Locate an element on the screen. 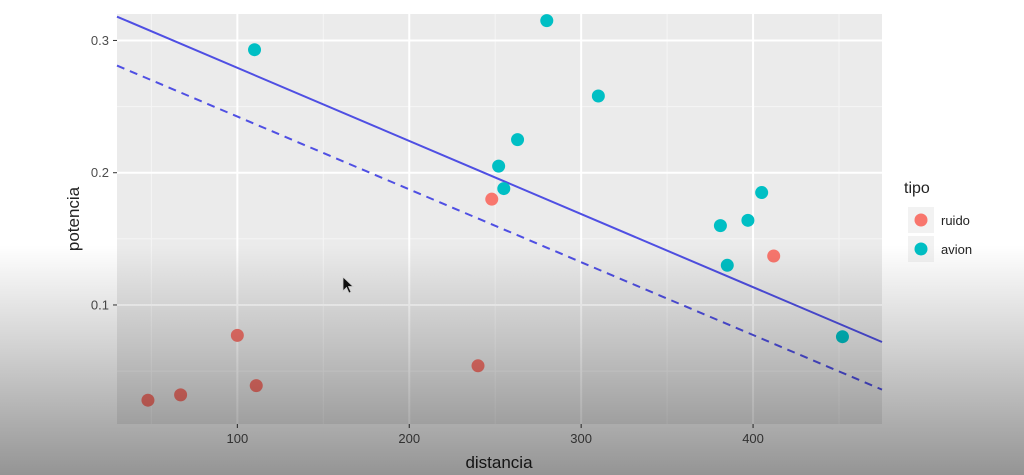  y-tick-label: 0.2 is located at coordinates (100, 172).